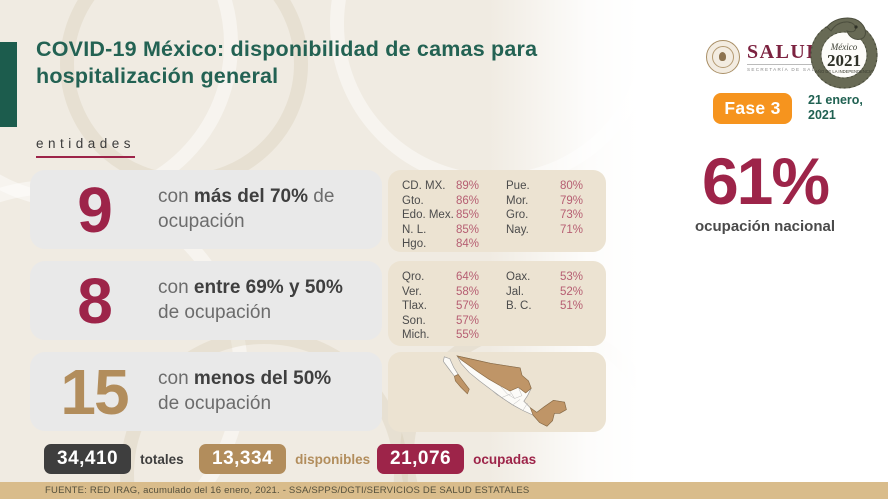  What do you see at coordinates (549, 277) in the screenshot?
I see `state-row: Oax. 53%` at bounding box center [549, 277].